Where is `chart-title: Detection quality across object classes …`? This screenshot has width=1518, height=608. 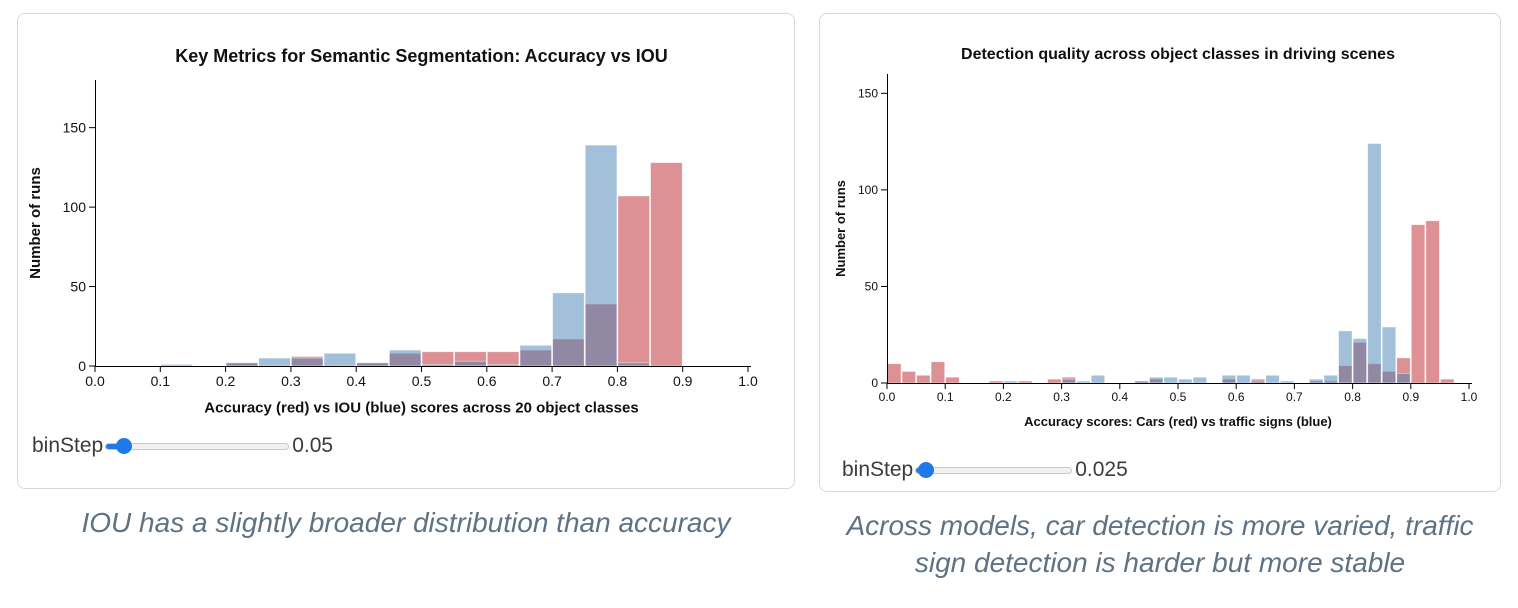
chart-title: Detection quality across object classes … is located at coordinates (1178, 54).